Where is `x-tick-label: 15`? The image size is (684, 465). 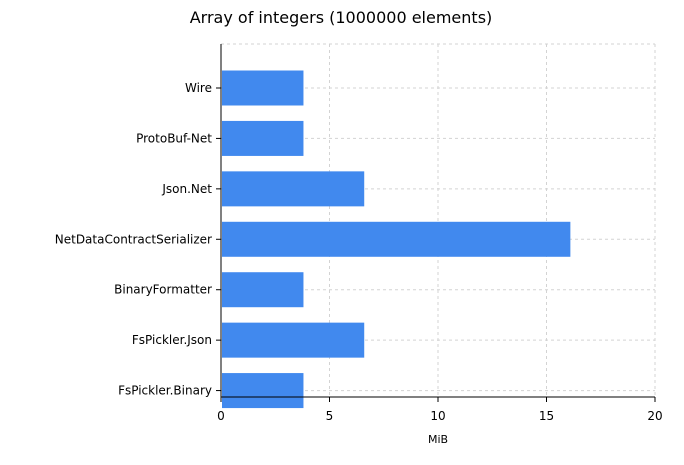
x-tick-label: 15 is located at coordinates (546, 416).